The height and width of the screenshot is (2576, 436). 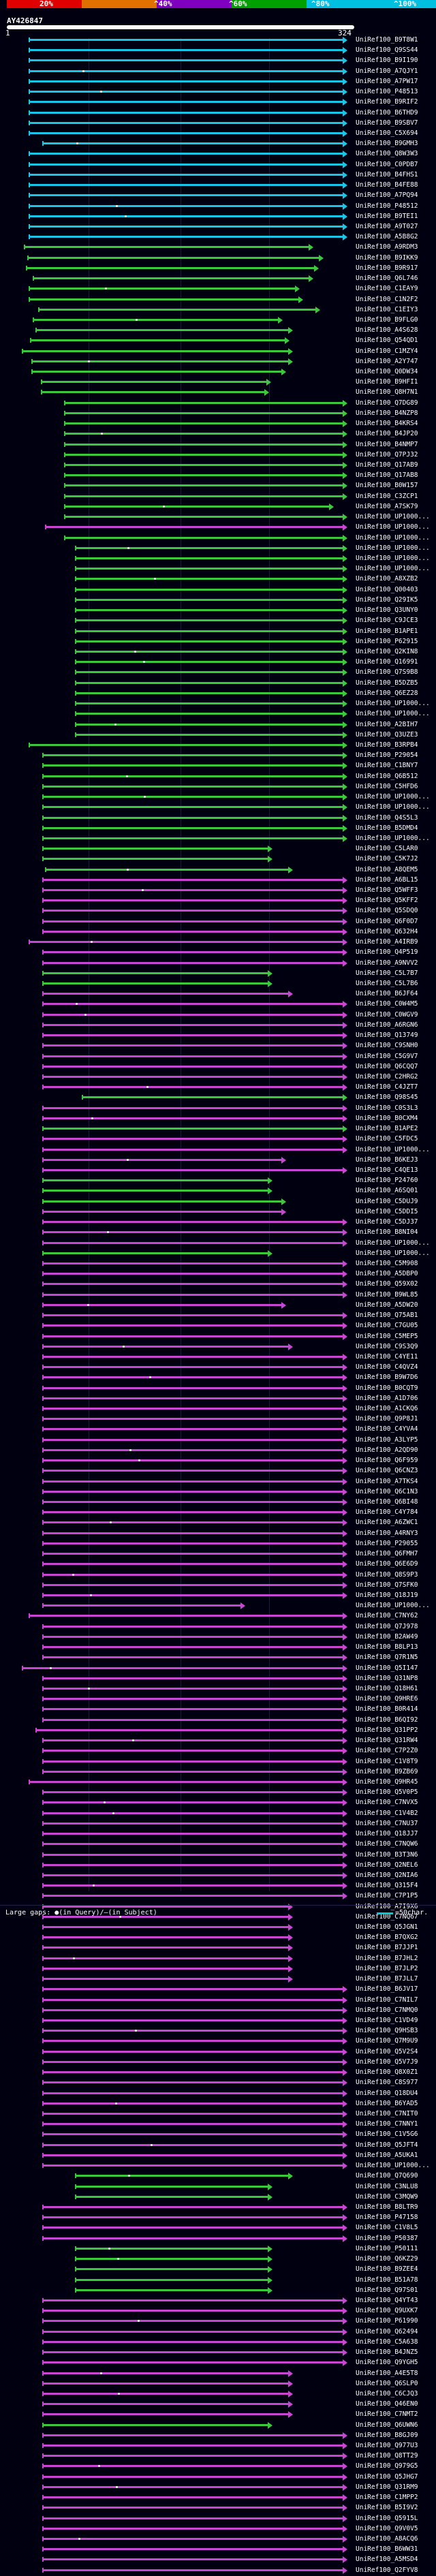 I want to click on hit-label-link: UniRef100_Q6BI48, so click(x=387, y=1502).